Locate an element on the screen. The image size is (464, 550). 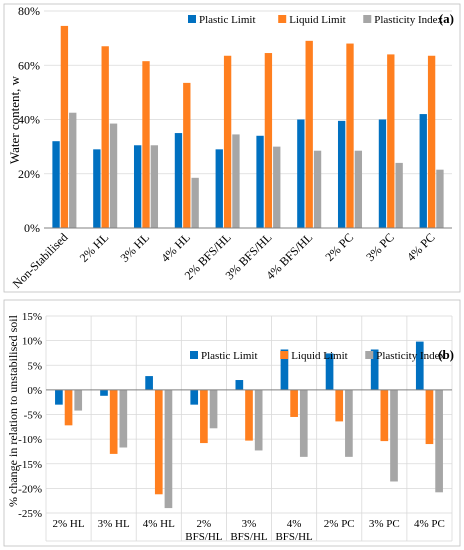
y-tick-label: 80% is located at coordinates (29, 11).